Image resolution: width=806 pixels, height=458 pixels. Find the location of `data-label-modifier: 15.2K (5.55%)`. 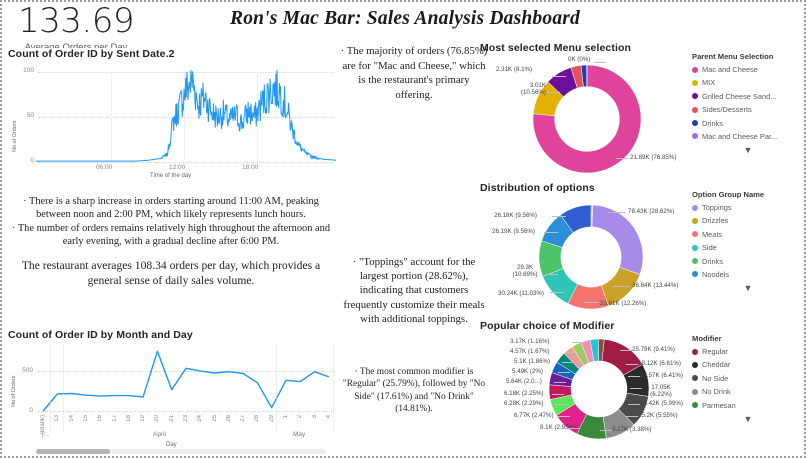

data-label-modifier: 15.2K (5.55%) is located at coordinates (658, 415).